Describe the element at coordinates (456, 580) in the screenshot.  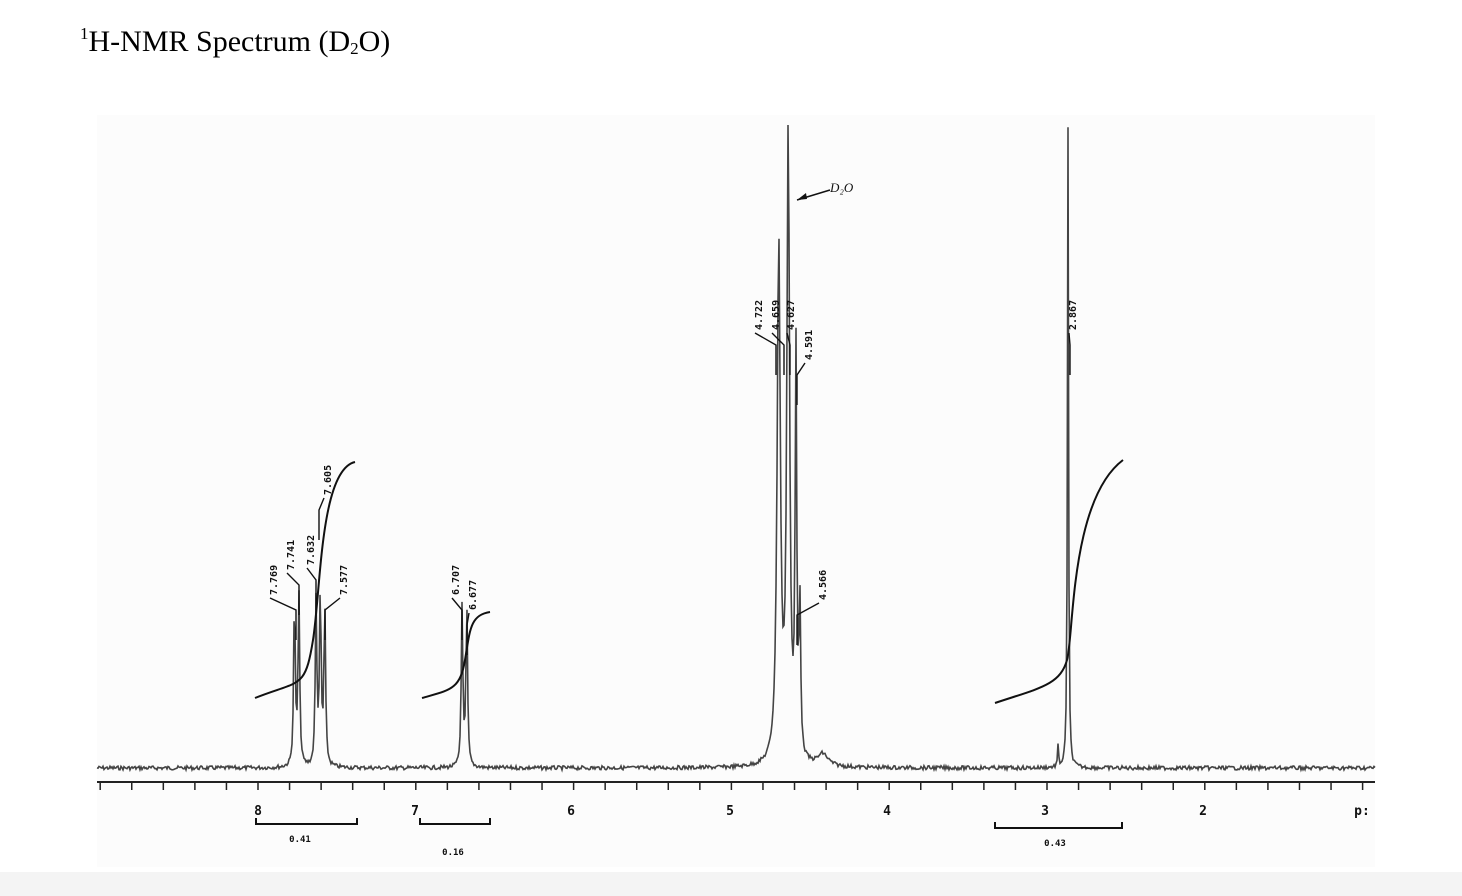
I see `peak-label: 6.707` at that location.